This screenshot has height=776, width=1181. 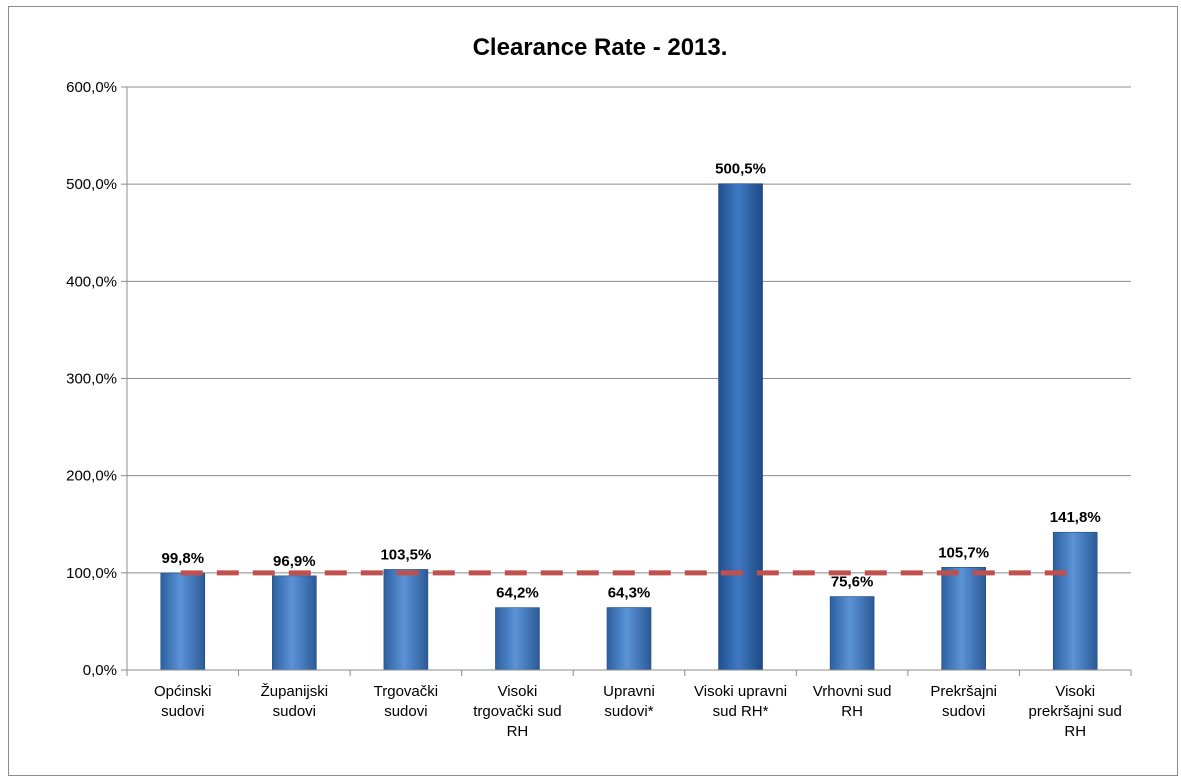 What do you see at coordinates (517, 711) in the screenshot?
I see `x-tick-label: Visoki trgovački sud RH` at bounding box center [517, 711].